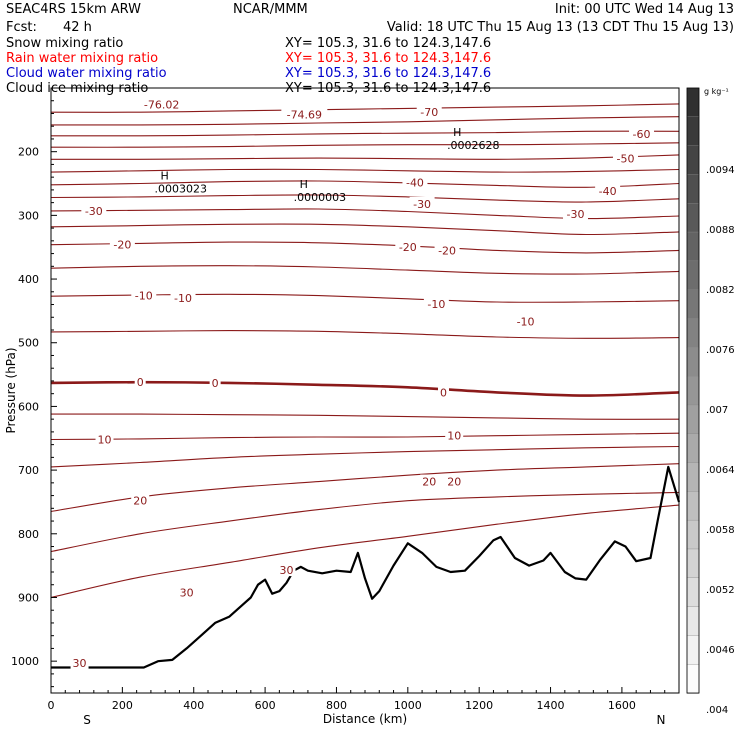  What do you see at coordinates (365, 121) in the screenshot?
I see `isotherm--65` at bounding box center [365, 121].